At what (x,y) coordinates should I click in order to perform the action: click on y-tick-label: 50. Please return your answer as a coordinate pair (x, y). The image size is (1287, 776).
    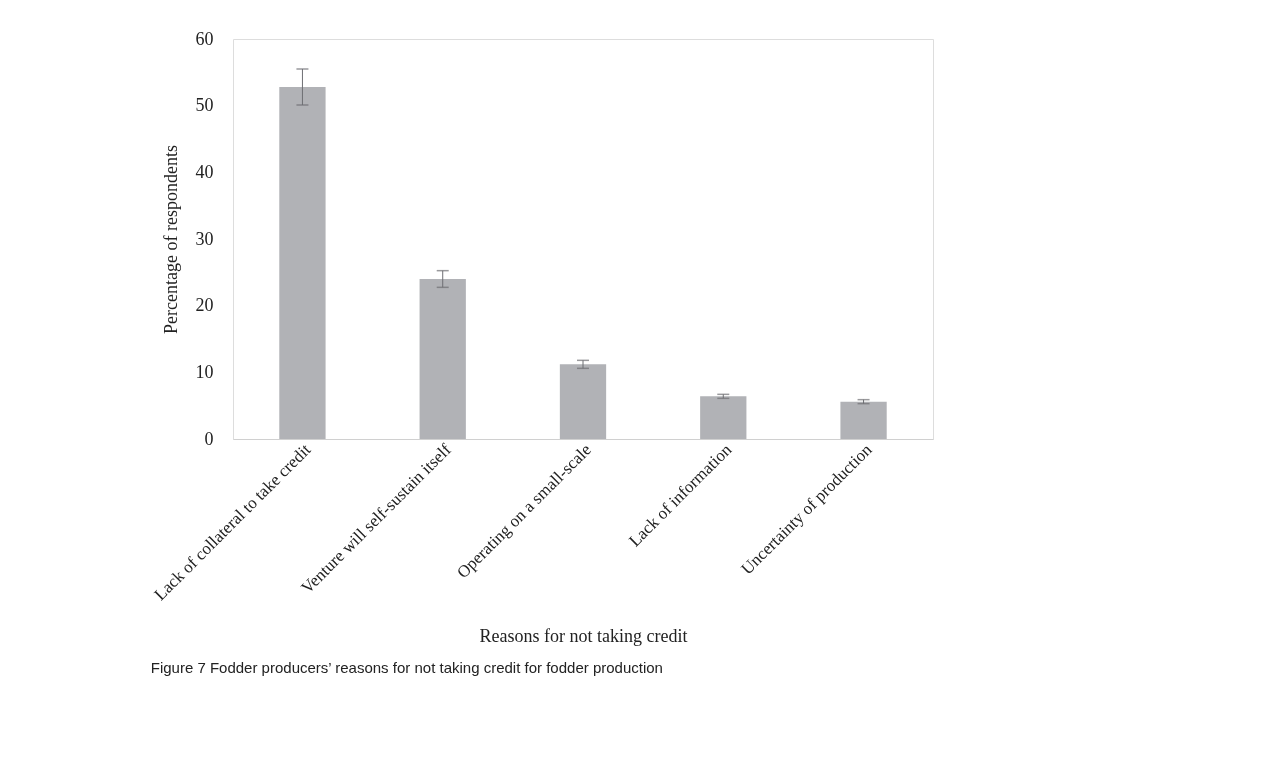
    Looking at the image, I should click on (204, 105).